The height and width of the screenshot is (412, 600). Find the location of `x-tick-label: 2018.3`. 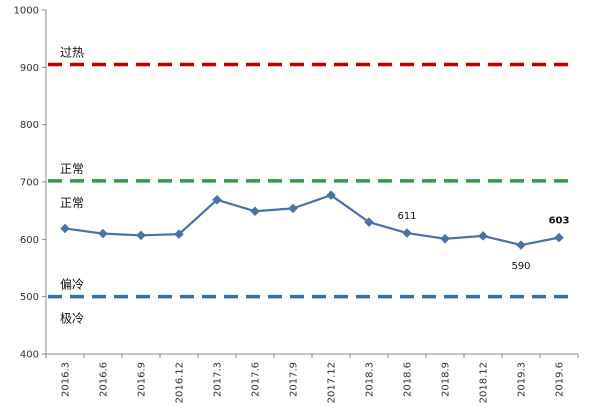

x-tick-label: 2018.3 is located at coordinates (370, 379).